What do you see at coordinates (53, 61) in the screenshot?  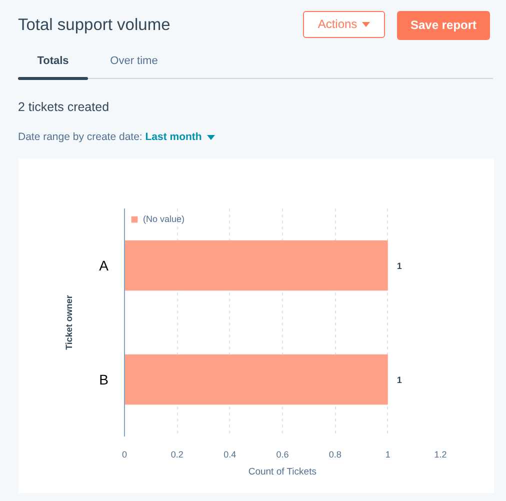 I see `text: Totals` at bounding box center [53, 61].